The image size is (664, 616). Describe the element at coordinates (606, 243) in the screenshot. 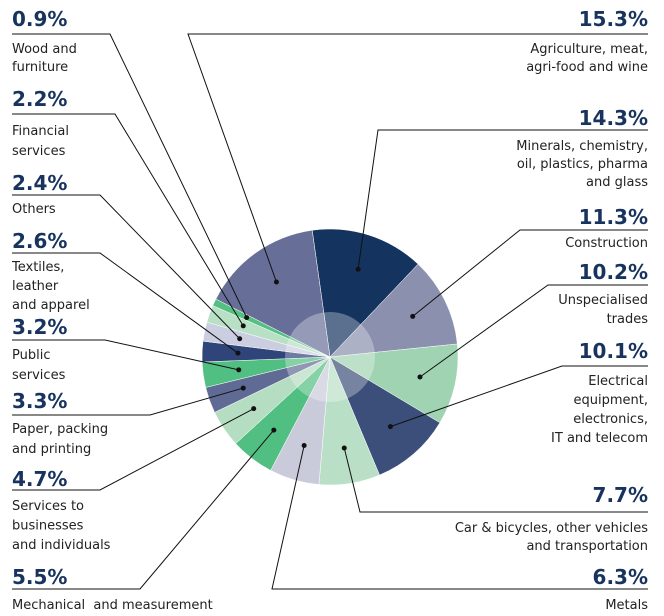

I see `category-label: Construction` at that location.